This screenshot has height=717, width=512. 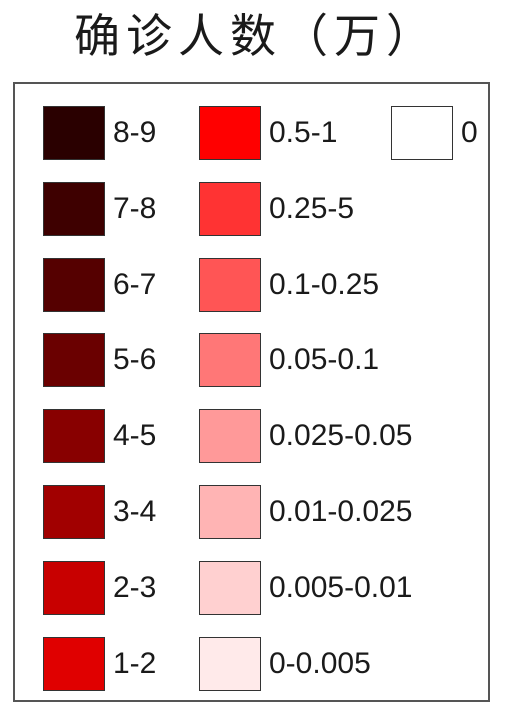 What do you see at coordinates (303, 133) in the screenshot?
I see `legend-label: 0.5-1` at bounding box center [303, 133].